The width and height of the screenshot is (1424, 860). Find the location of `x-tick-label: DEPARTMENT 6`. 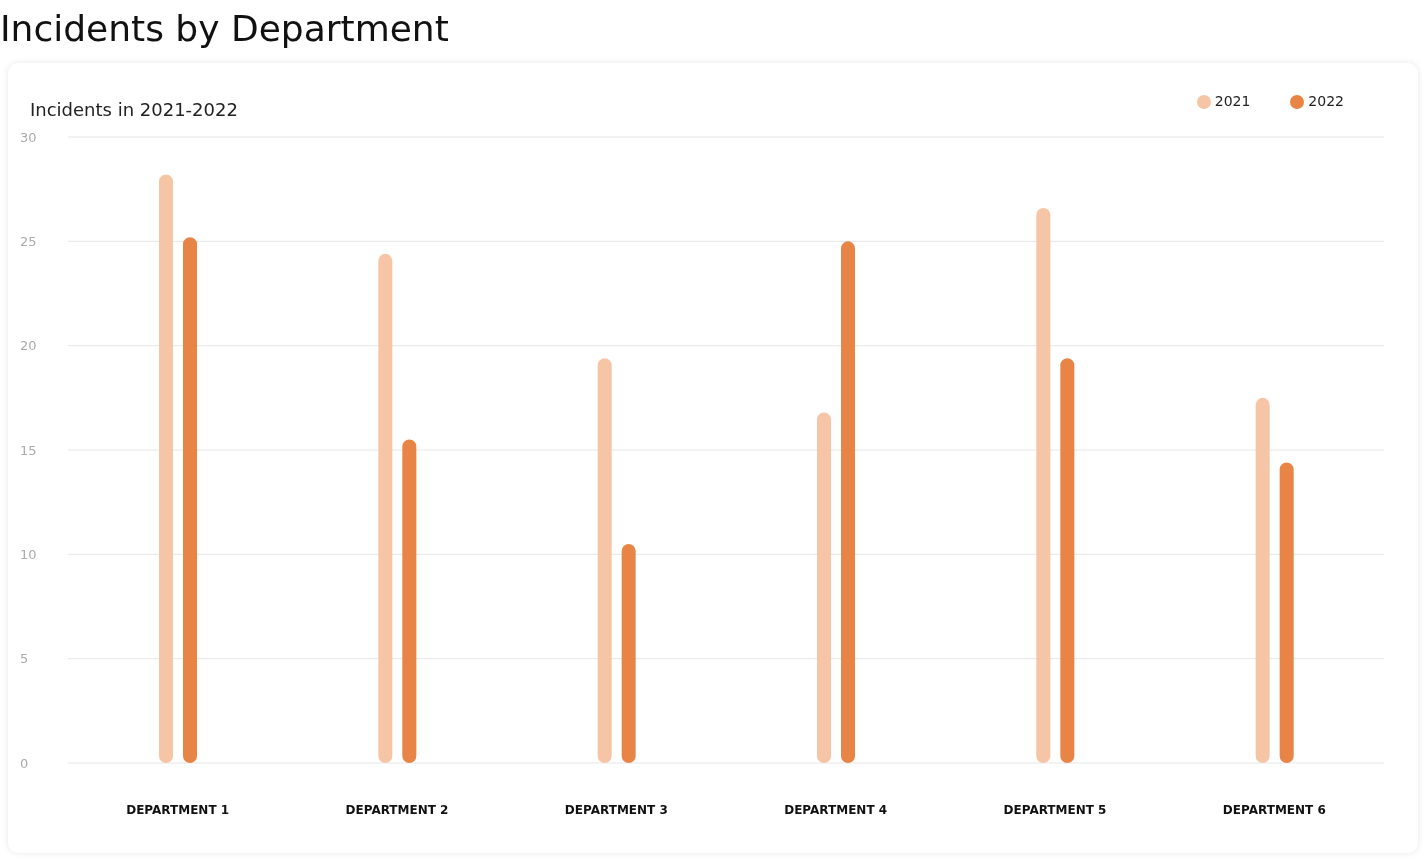

x-tick-label: DEPARTMENT 6 is located at coordinates (1274, 809).